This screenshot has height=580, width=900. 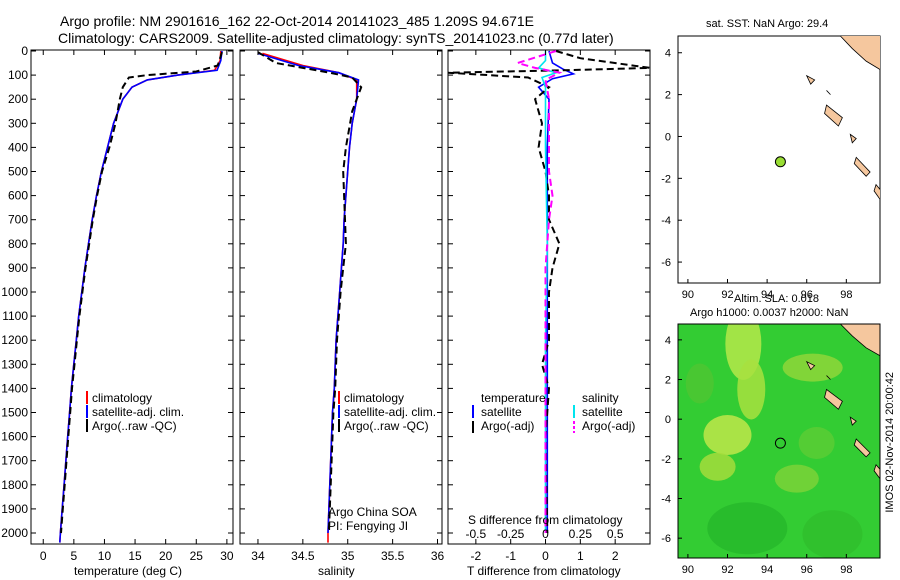 I want to click on series-climatology, so click(x=310, y=297).